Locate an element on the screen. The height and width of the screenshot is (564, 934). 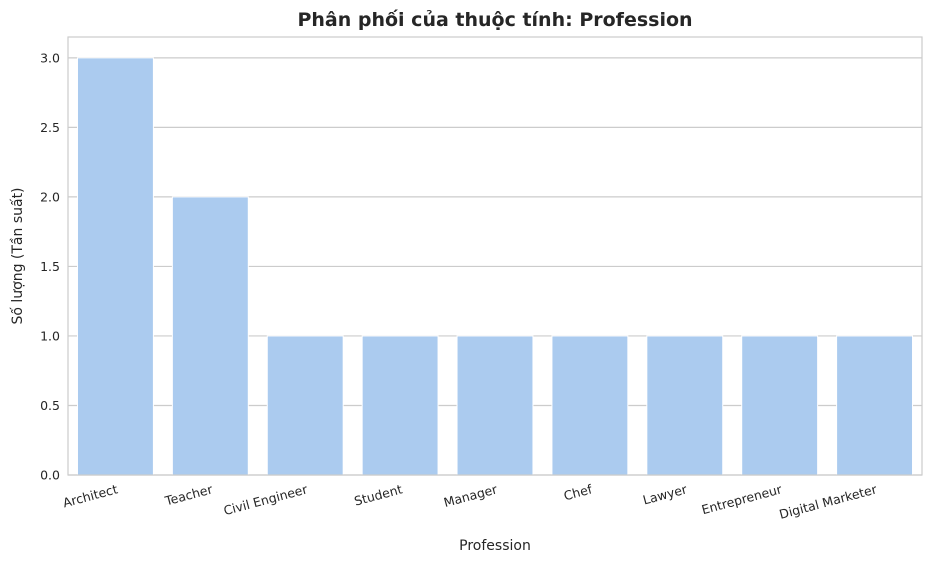
y-axis-label: Số lượng (Tần suất) is located at coordinates (17, 255).